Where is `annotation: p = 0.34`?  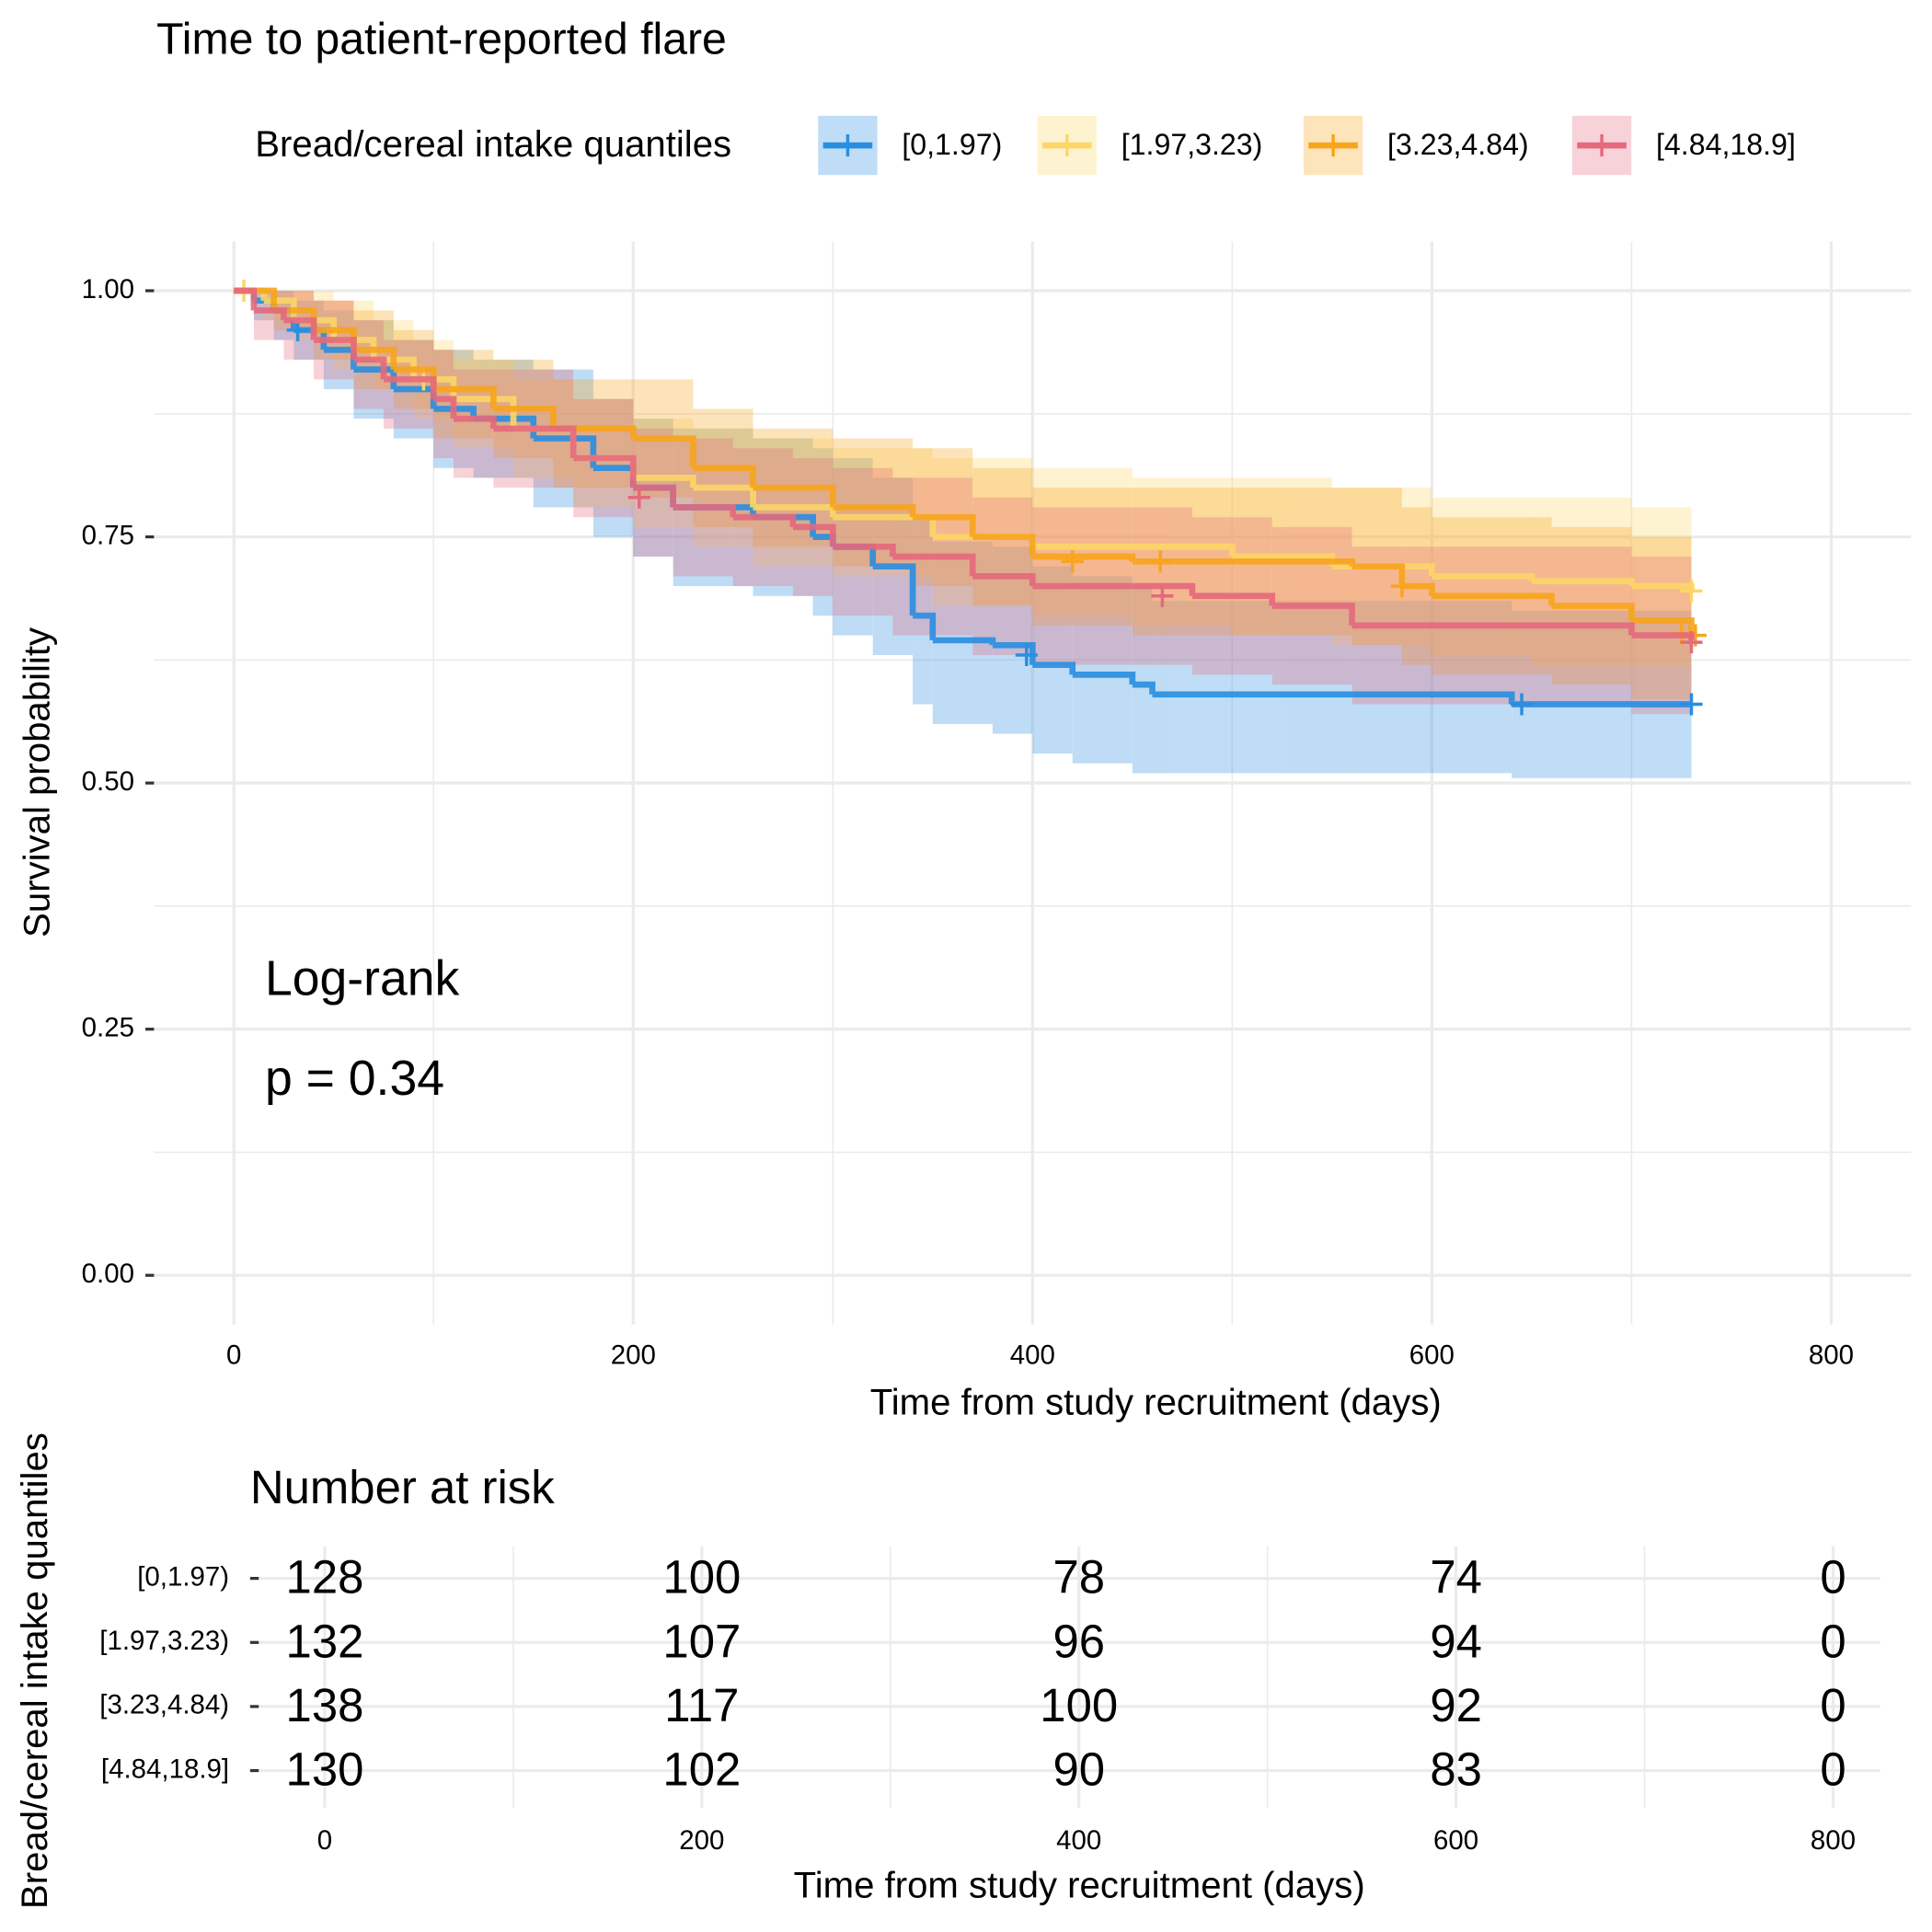
annotation: p = 0.34 is located at coordinates (354, 1079).